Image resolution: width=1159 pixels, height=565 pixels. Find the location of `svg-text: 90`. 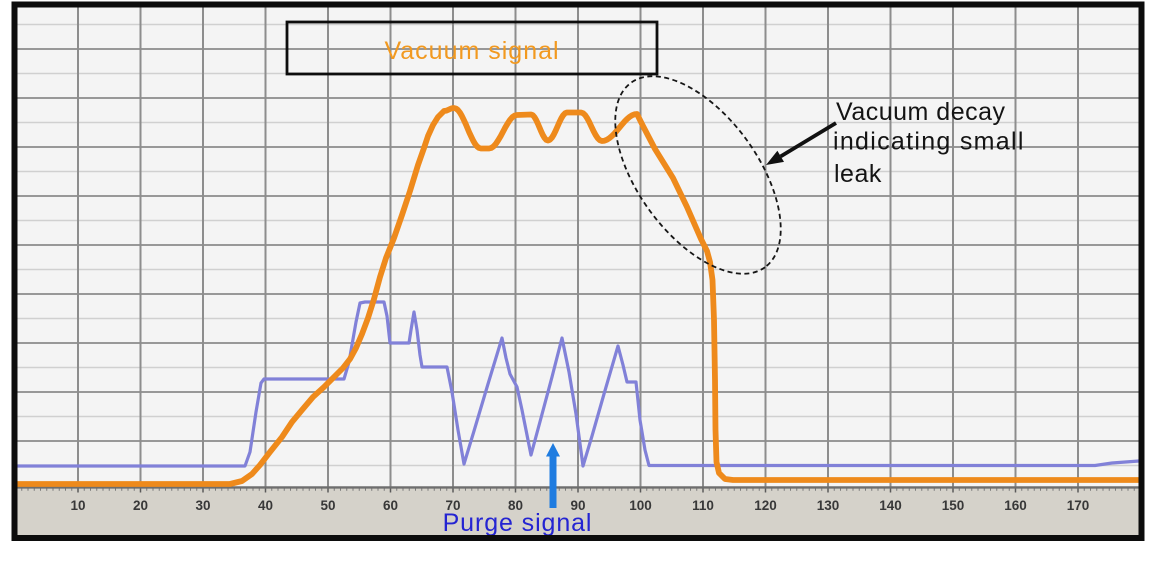

svg-text: 90 is located at coordinates (577, 505).